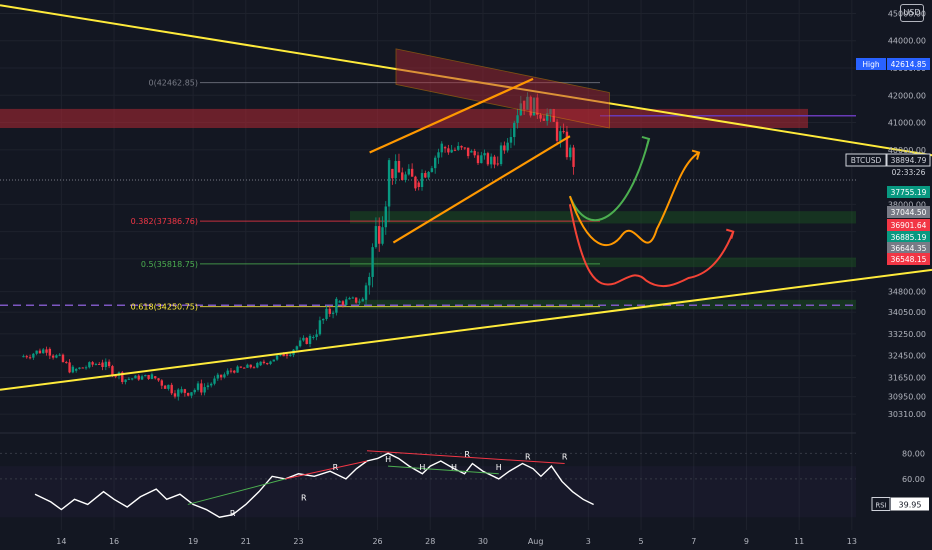 The width and height of the screenshot is (932, 550). I want to click on time-tick-label: 11, so click(799, 541).